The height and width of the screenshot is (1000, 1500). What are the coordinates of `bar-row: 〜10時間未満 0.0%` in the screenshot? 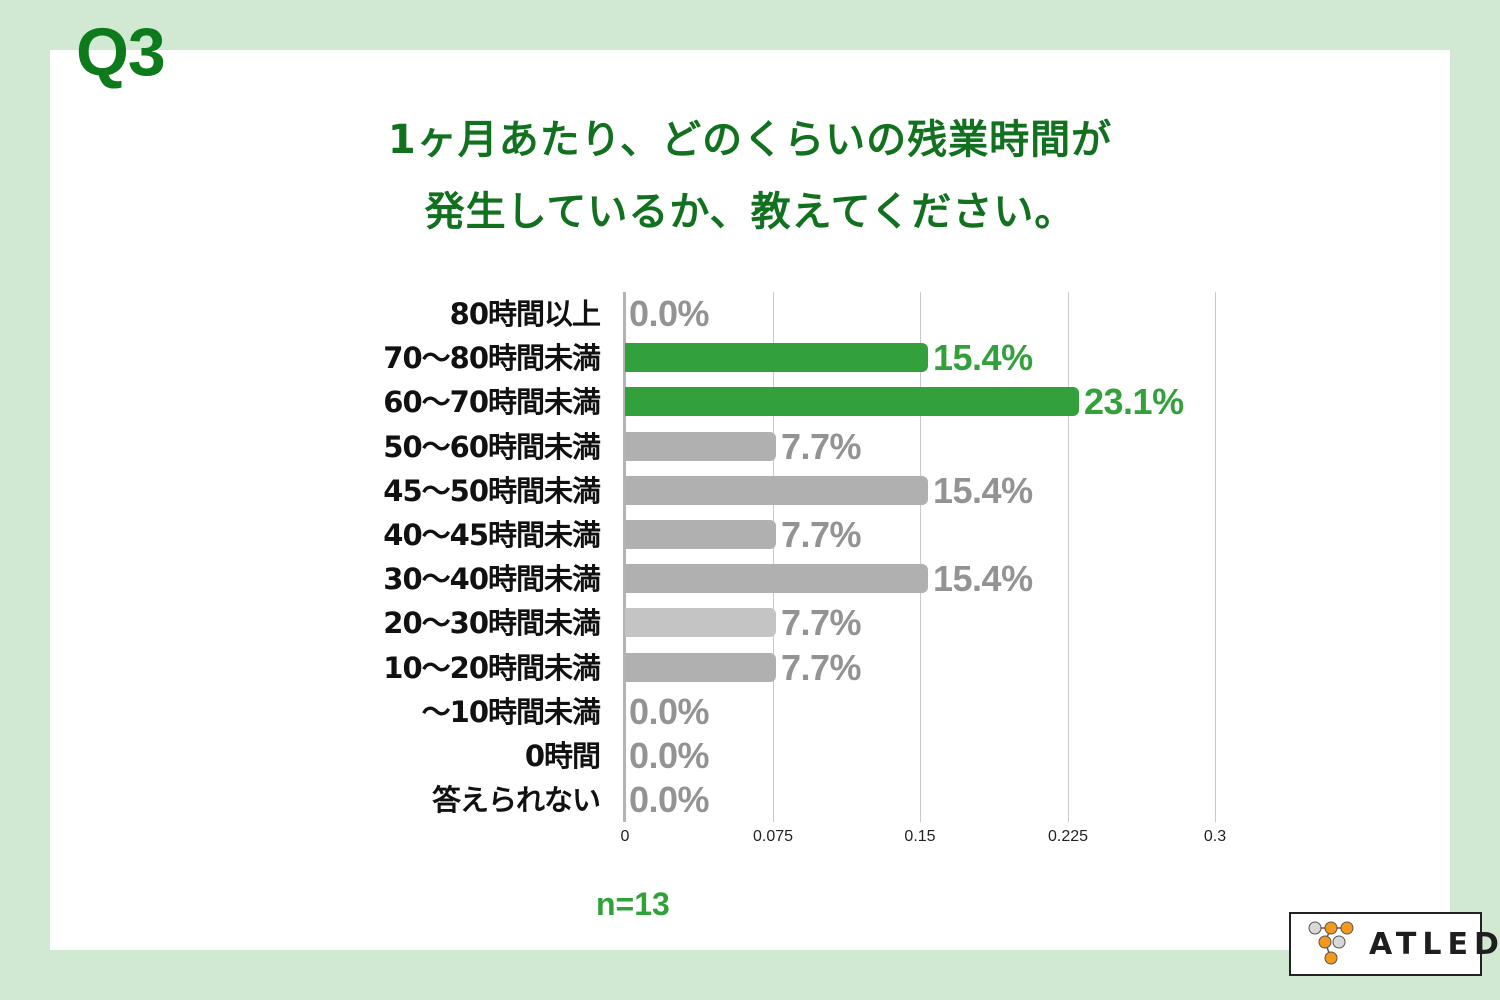 It's located at (750, 712).